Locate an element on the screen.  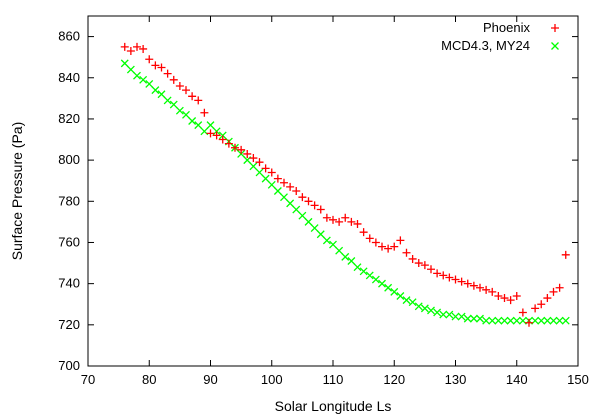
y-tick-label: 780 is located at coordinates (69, 200).